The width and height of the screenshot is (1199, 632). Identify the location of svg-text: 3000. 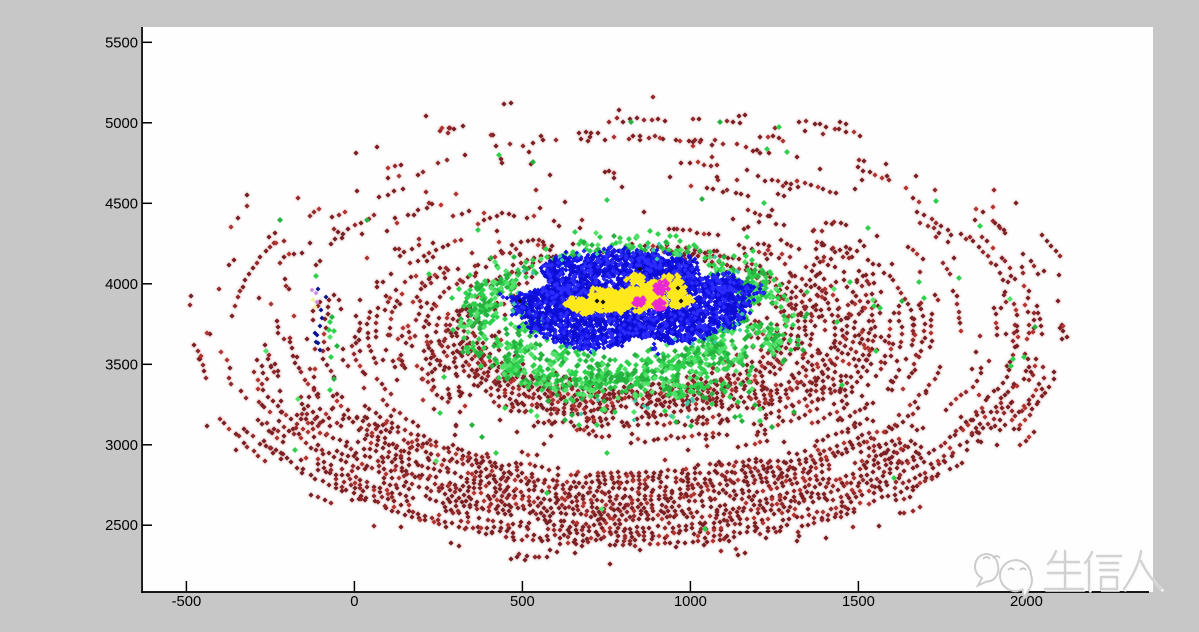
(121, 446).